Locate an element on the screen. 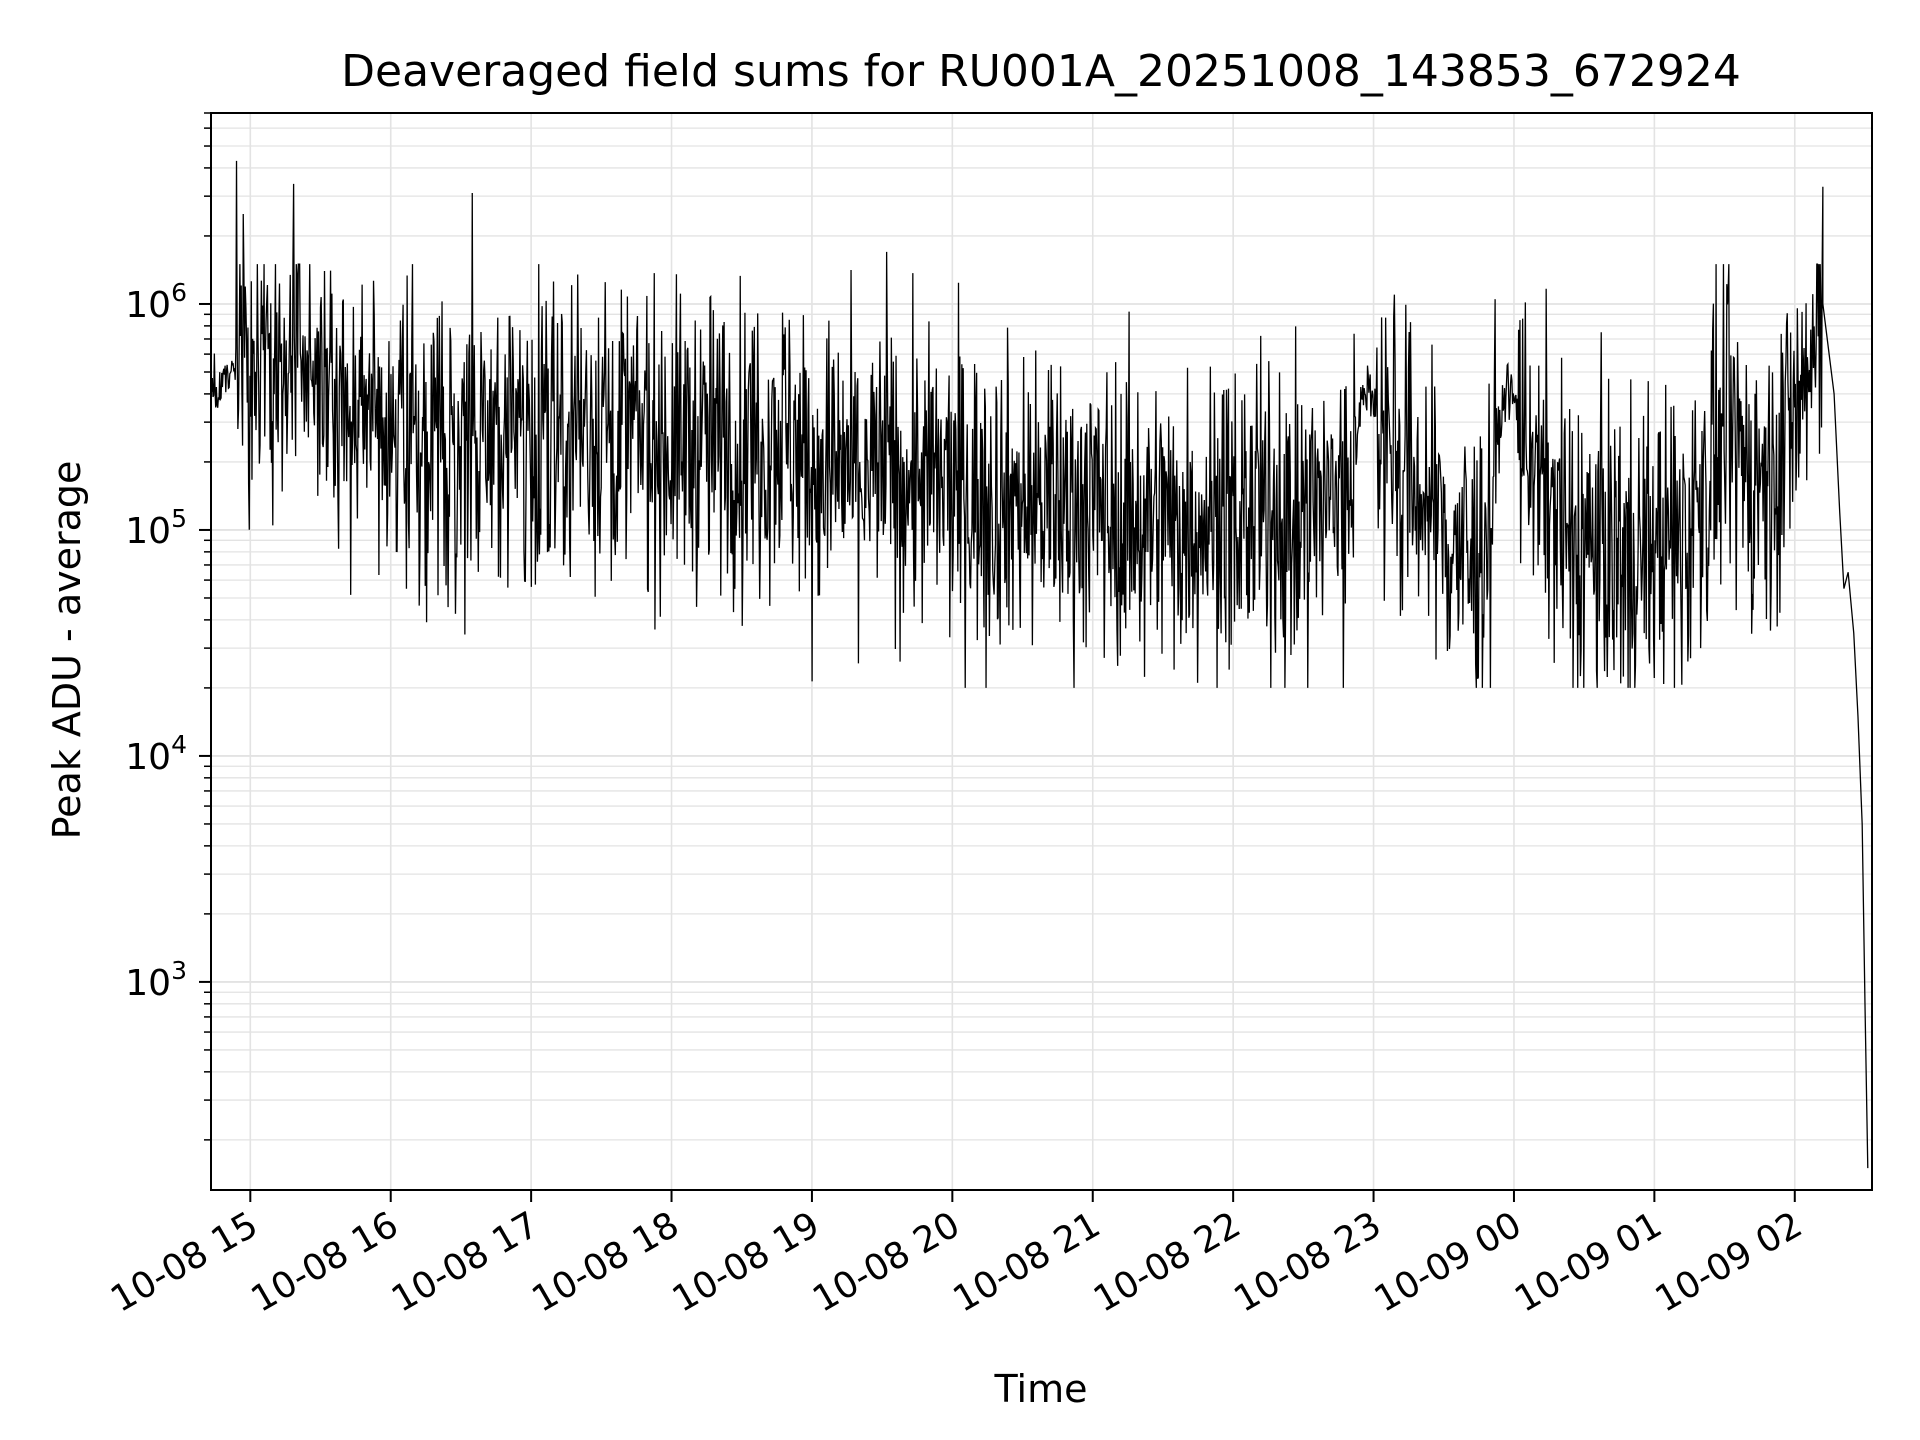  y-tick-label: 10⁶ is located at coordinates (156, 302).